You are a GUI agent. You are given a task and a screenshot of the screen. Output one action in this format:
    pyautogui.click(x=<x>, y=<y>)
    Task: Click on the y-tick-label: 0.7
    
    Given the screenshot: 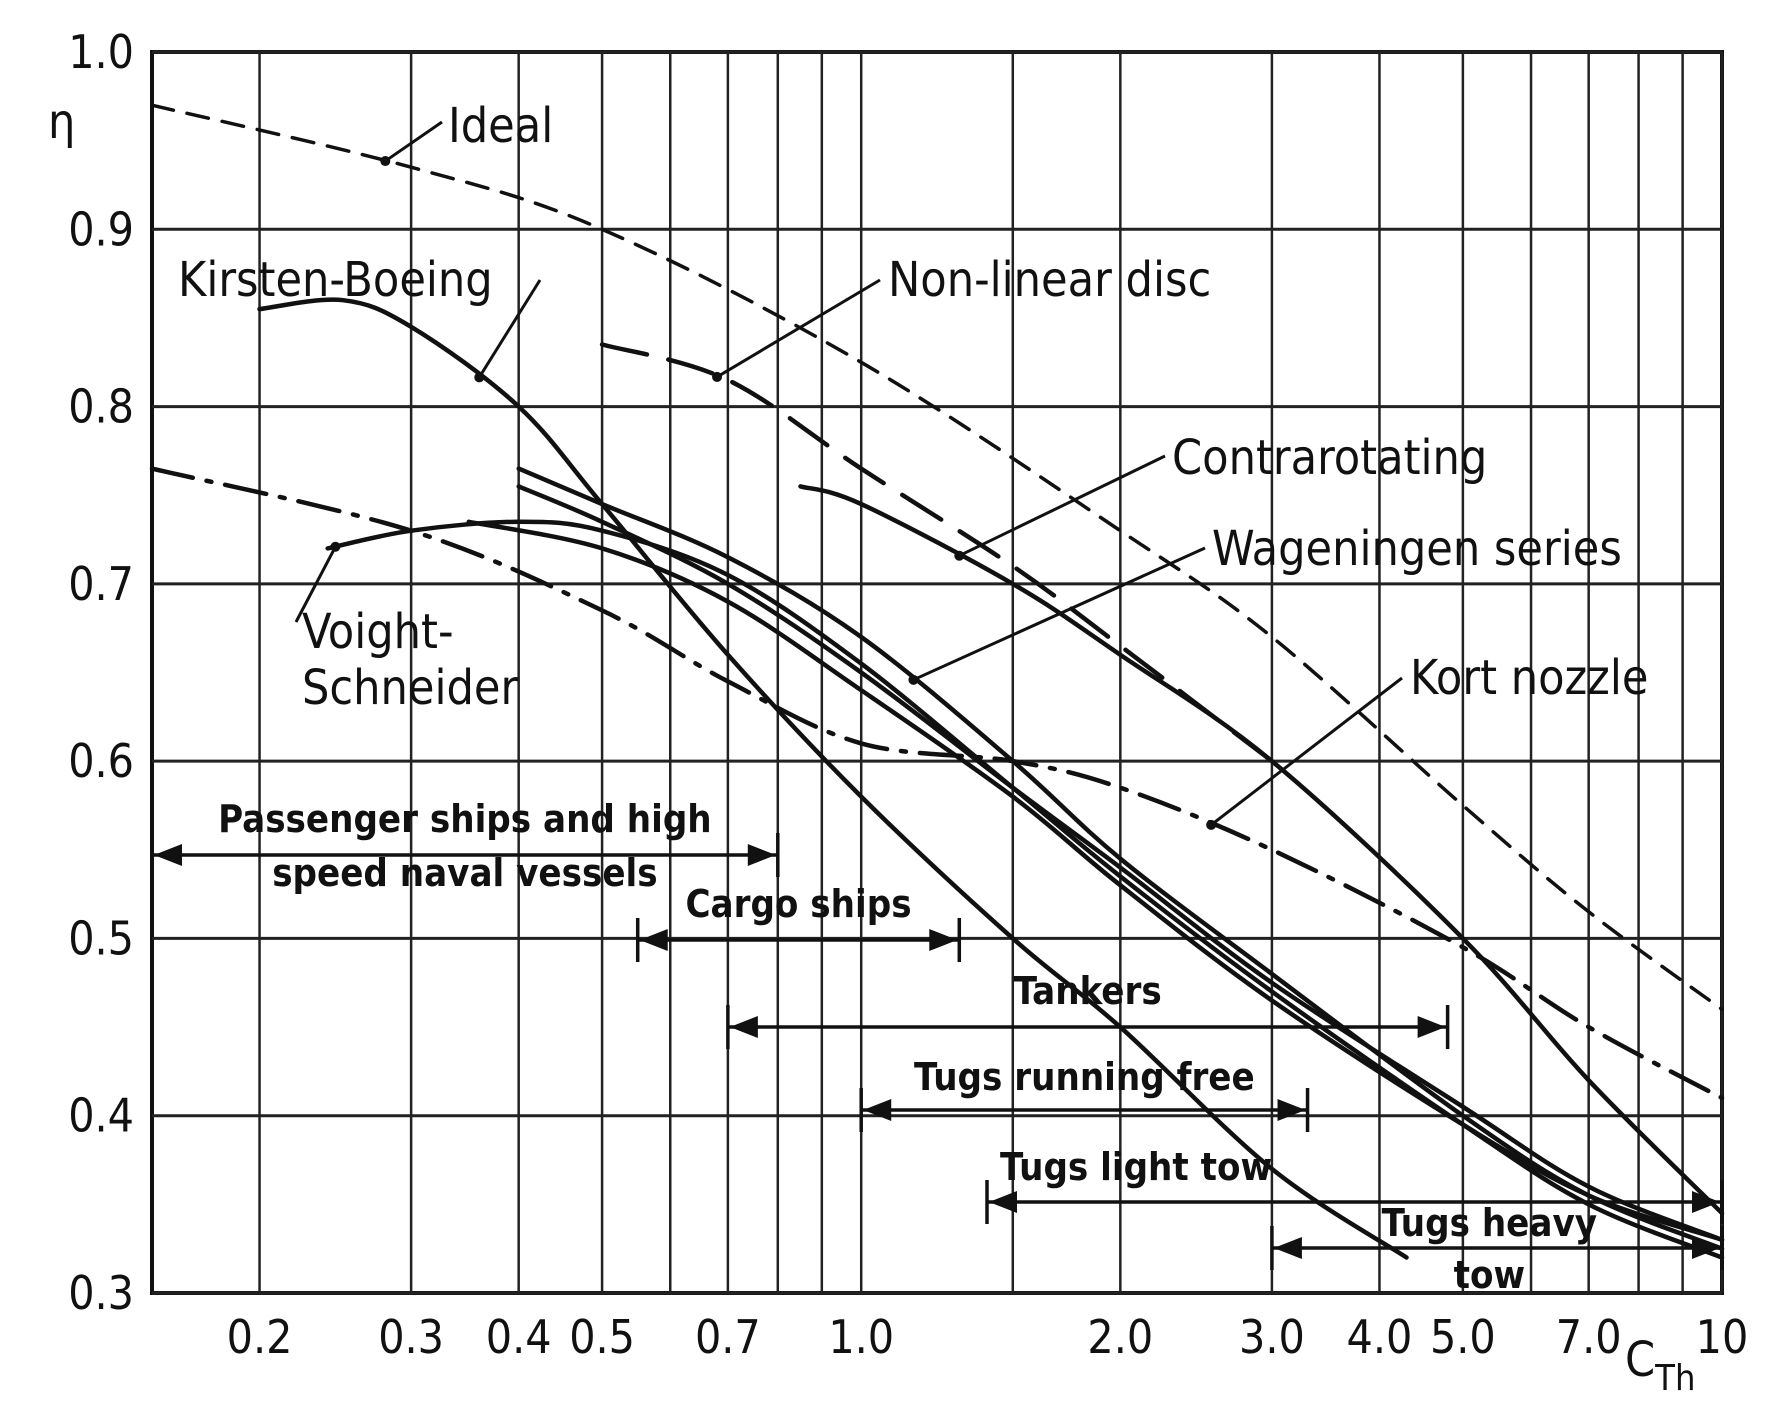 What is the action you would take?
    pyautogui.click(x=101, y=584)
    